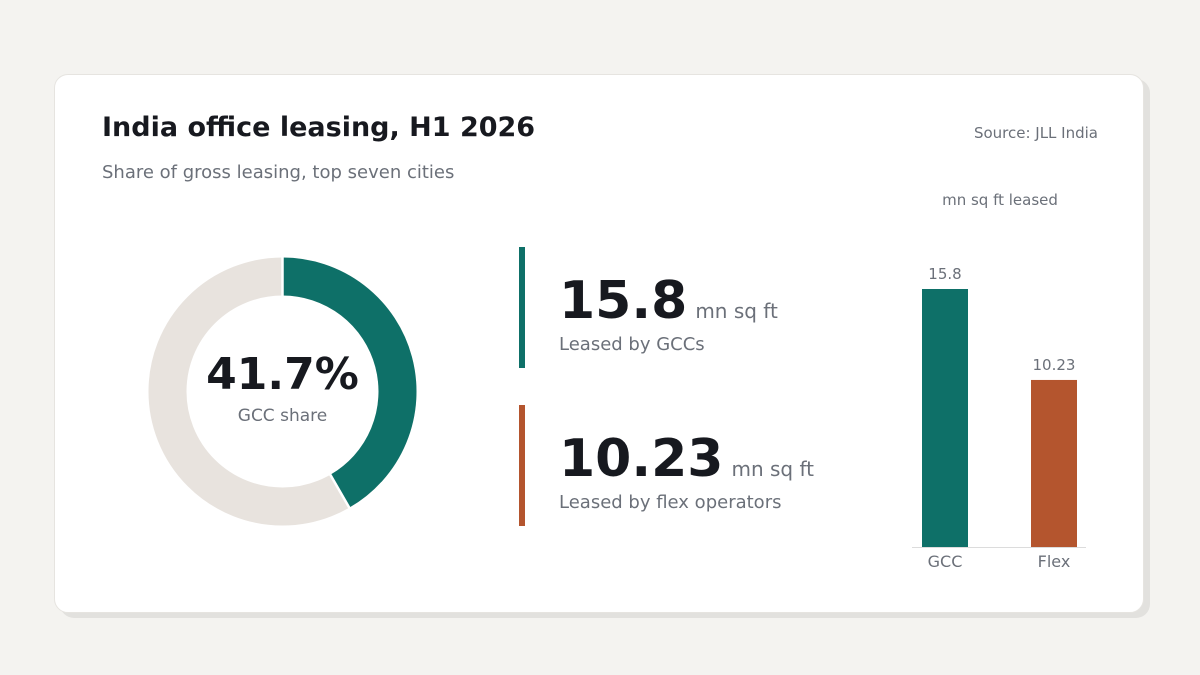  Describe the element at coordinates (944, 274) in the screenshot. I see `bar-value-label: 15.8` at that location.